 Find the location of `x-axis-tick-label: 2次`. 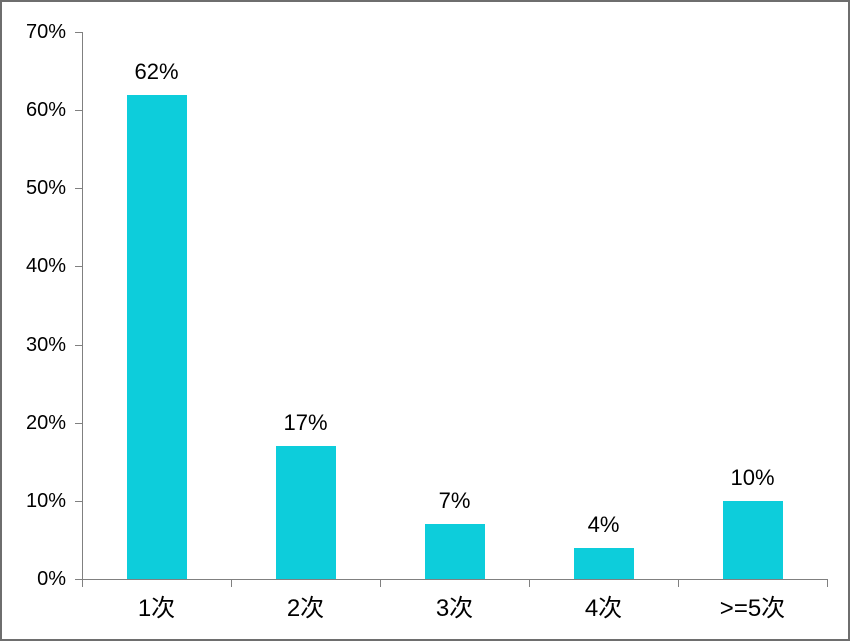

x-axis-tick-label: 2次 is located at coordinates (305, 608).